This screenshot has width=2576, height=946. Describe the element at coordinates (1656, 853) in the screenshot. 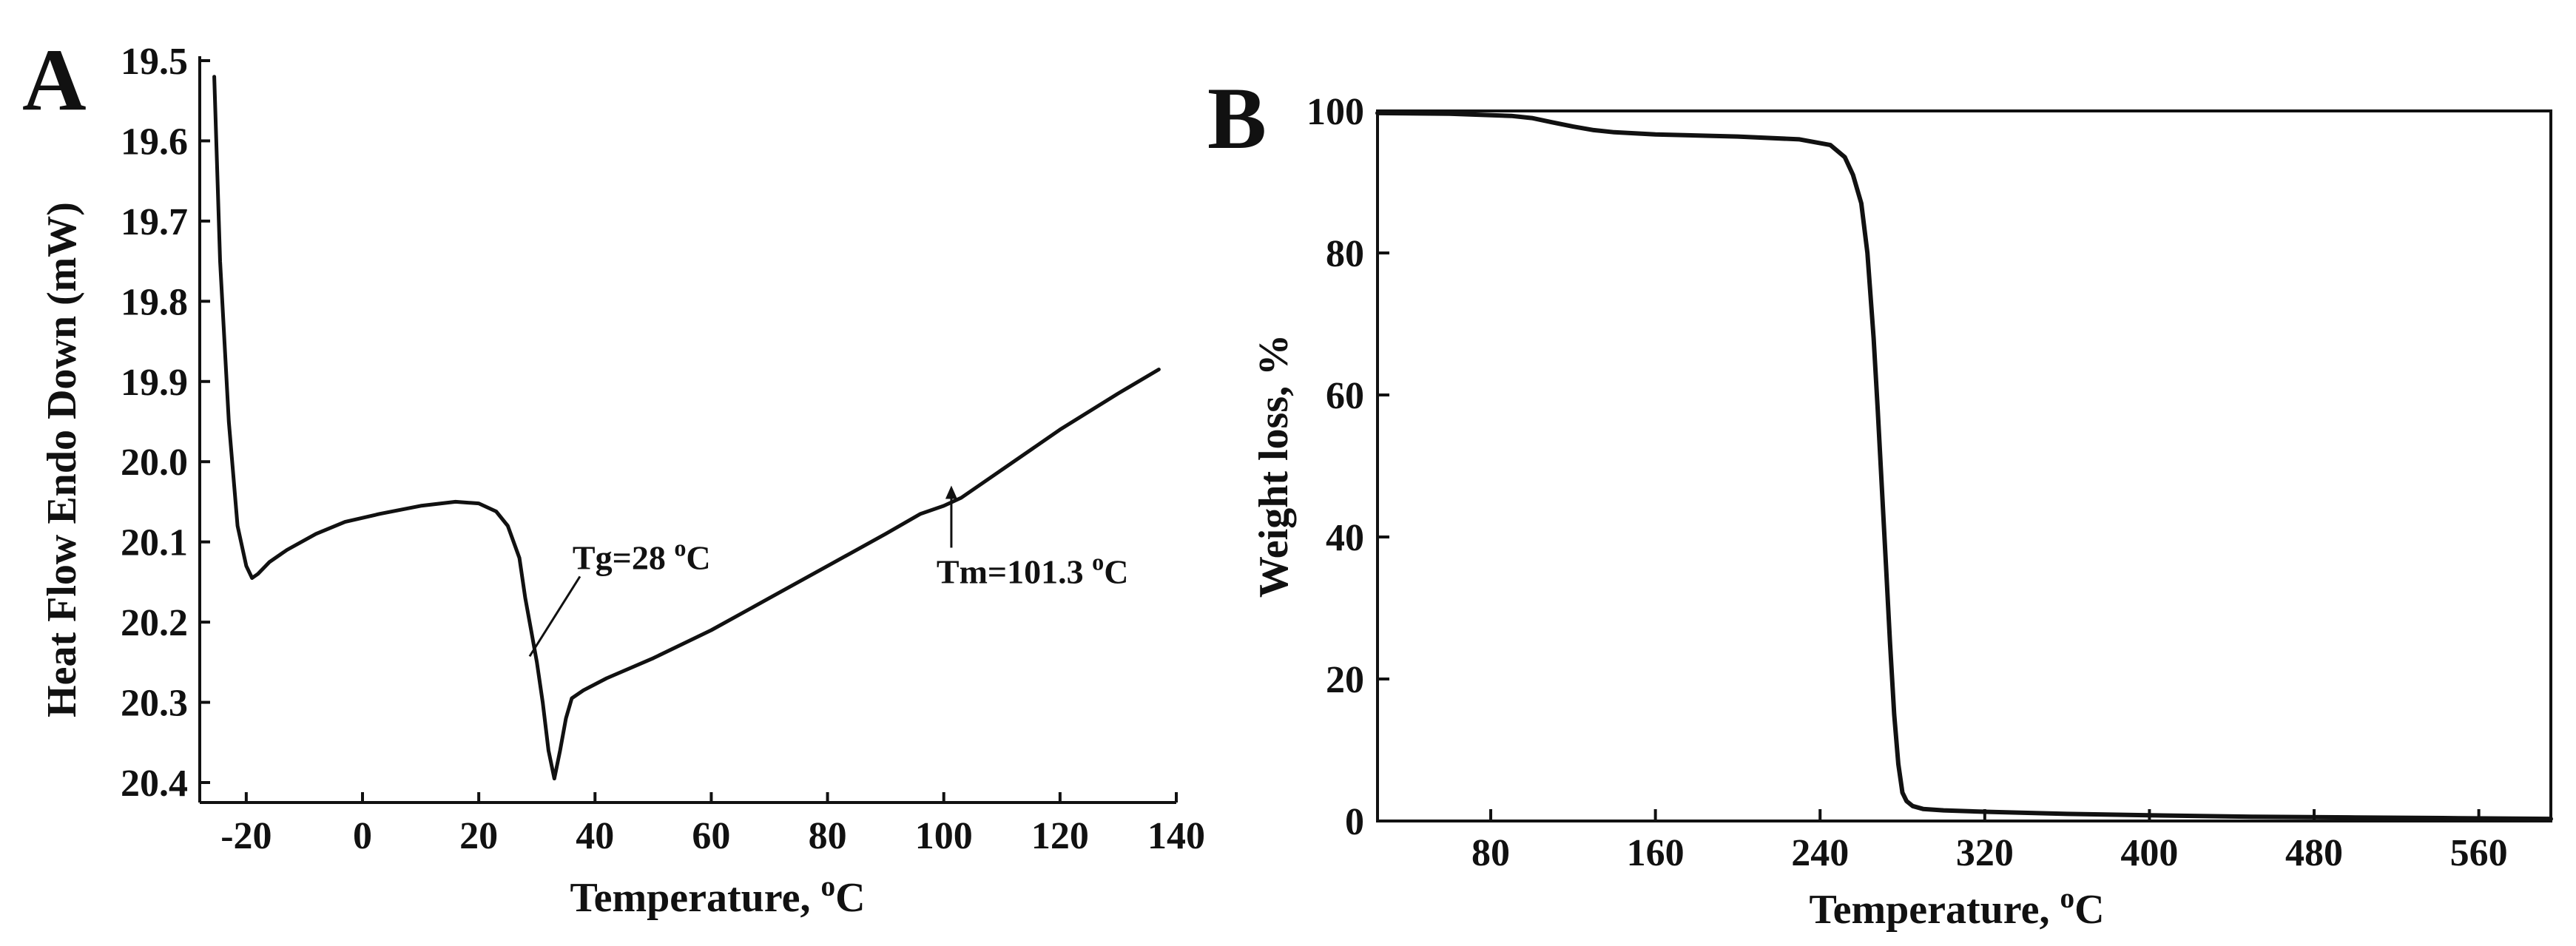

I see `panel-b-x-tick-label: 160` at that location.